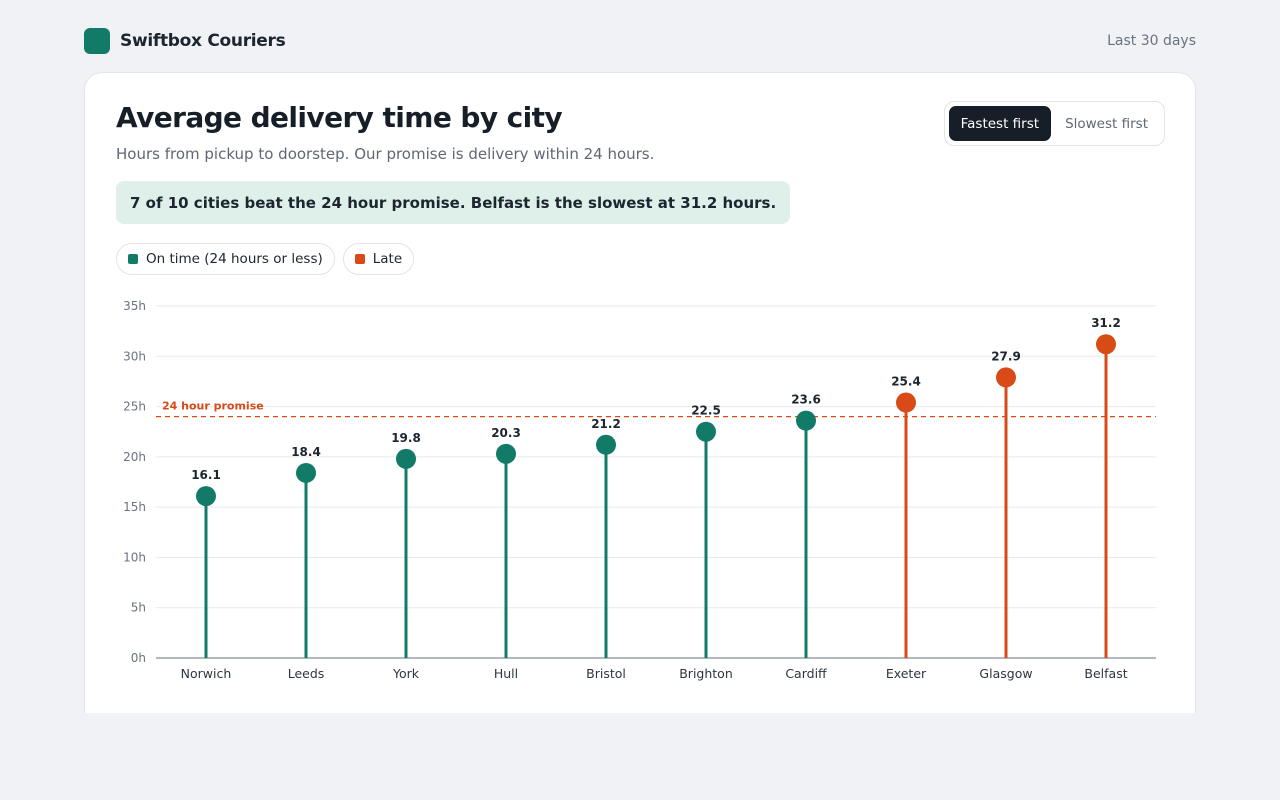  What do you see at coordinates (138, 658) in the screenshot?
I see `y-tick-label: 0h` at bounding box center [138, 658].